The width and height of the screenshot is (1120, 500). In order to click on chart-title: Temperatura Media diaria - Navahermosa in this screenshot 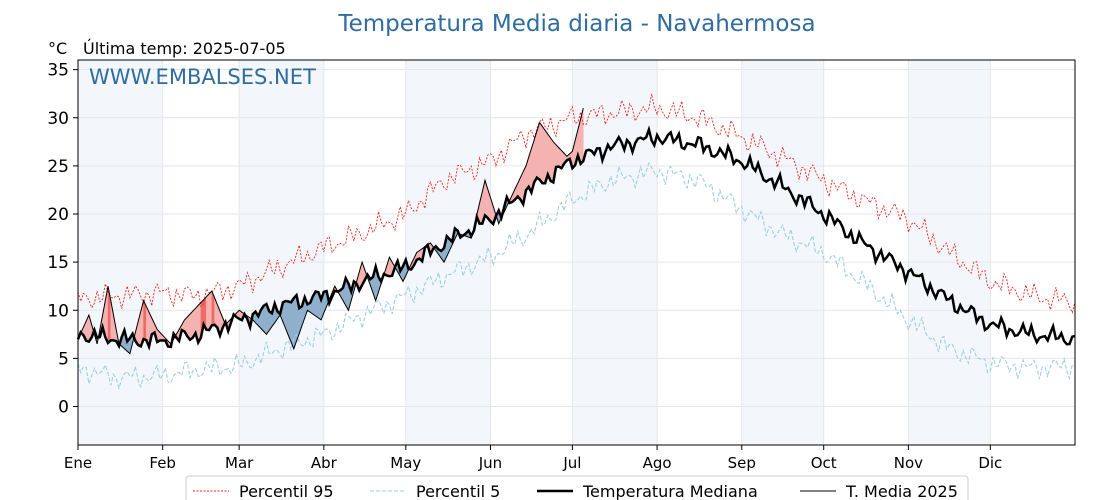, I will do `click(576, 24)`.